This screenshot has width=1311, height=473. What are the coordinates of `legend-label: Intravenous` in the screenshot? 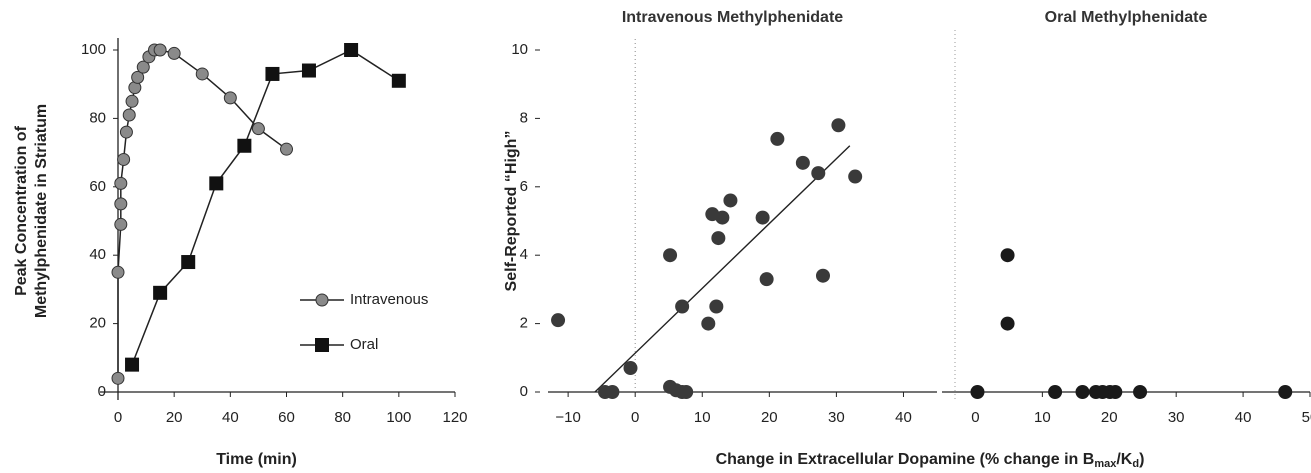 It's located at (389, 299).